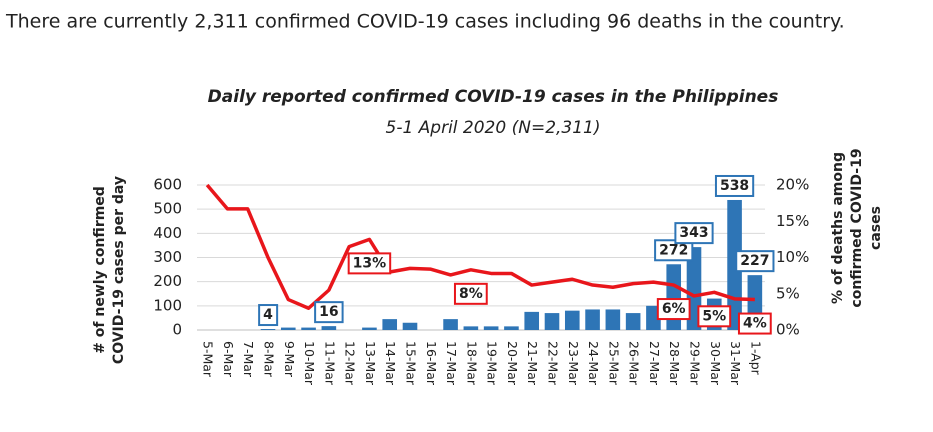 The width and height of the screenshot is (933, 432). What do you see at coordinates (167, 305) in the screenshot?
I see `y-tick-label: 100` at bounding box center [167, 305].